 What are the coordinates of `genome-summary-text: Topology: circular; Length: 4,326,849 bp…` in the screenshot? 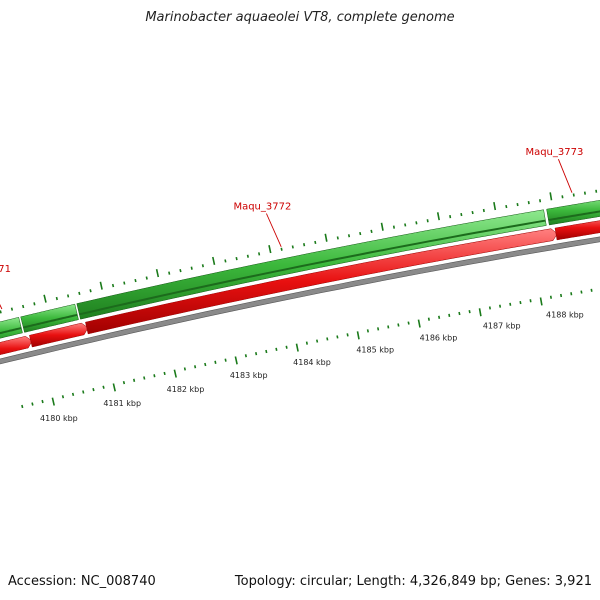 It's located at (413, 581).